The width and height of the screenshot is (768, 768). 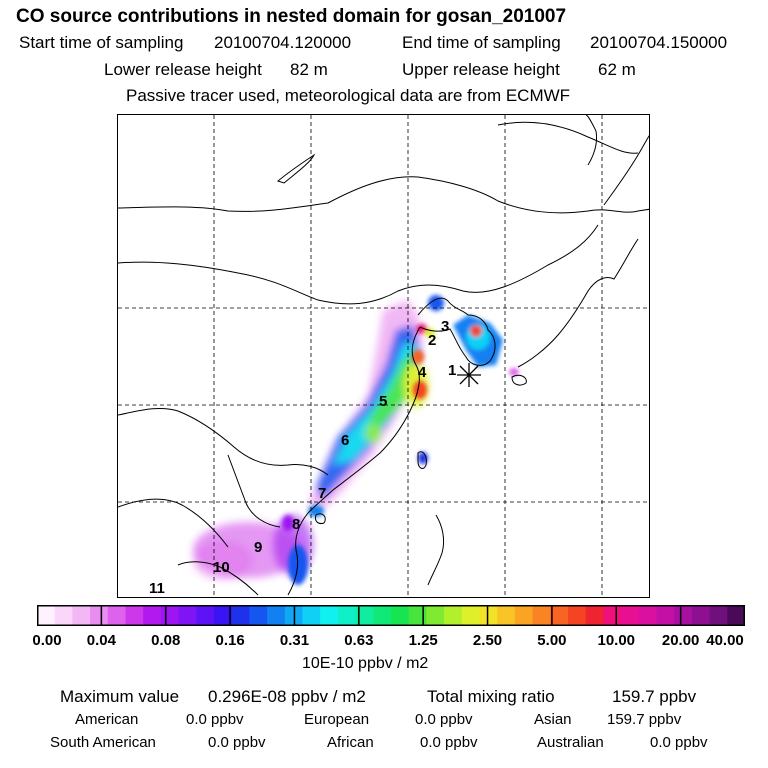 What do you see at coordinates (101, 640) in the screenshot?
I see `colorbar-tick-label: 0.04` at bounding box center [101, 640].